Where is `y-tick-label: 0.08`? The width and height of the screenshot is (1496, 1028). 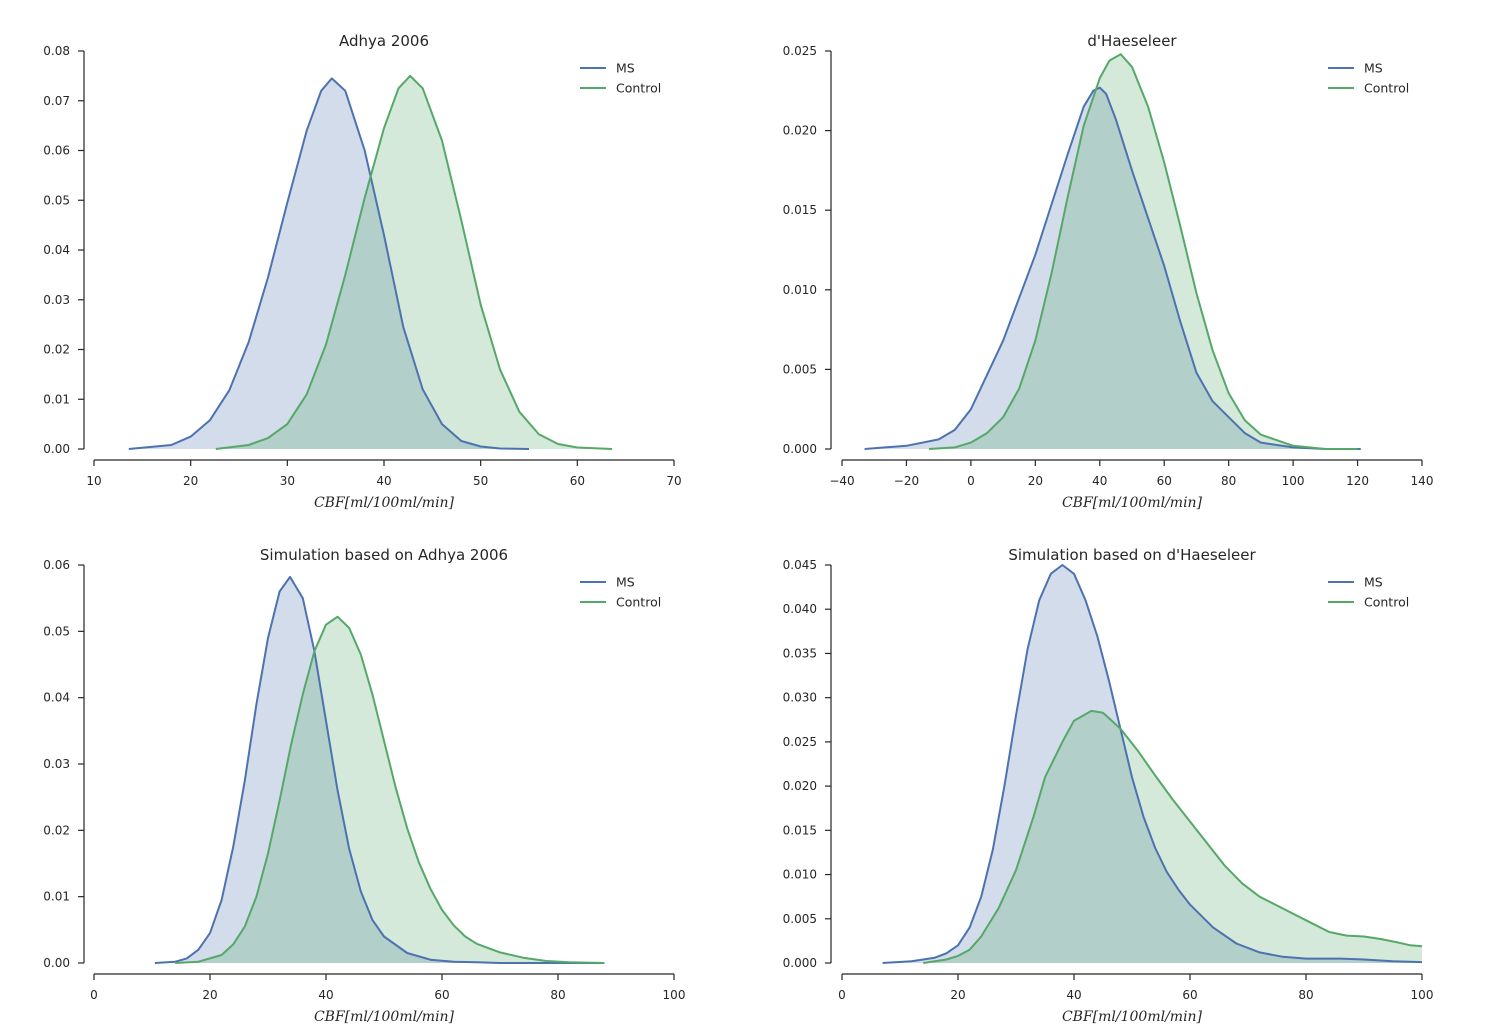
y-tick-label: 0.08 is located at coordinates (56, 51).